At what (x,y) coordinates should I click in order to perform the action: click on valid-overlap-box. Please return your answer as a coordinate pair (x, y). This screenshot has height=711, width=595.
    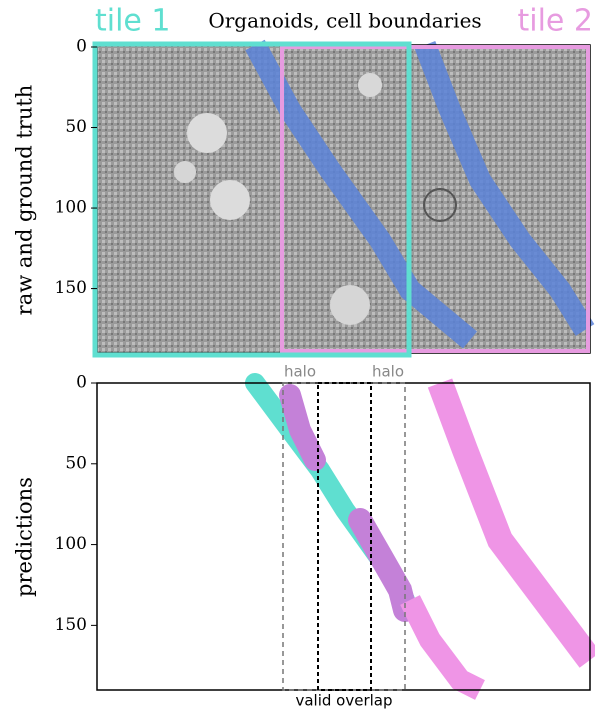
    Looking at the image, I should click on (344, 536).